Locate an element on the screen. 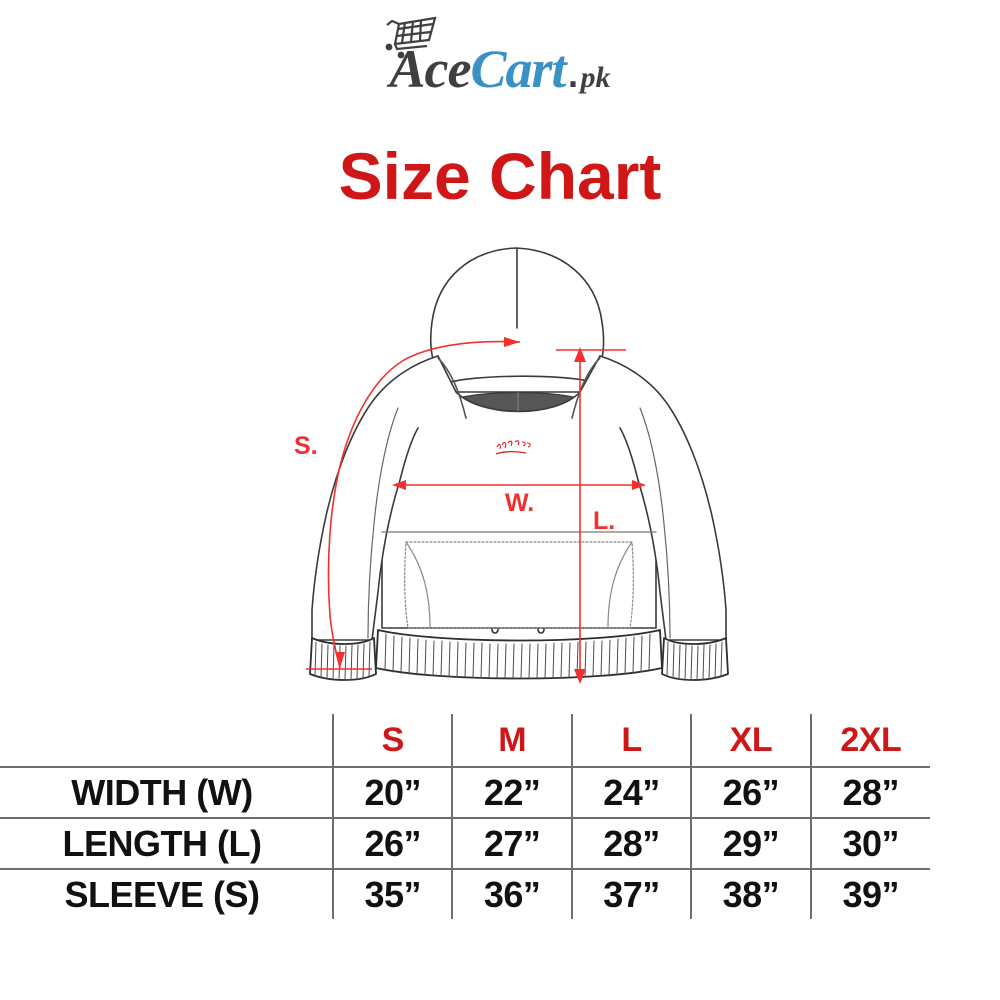 The image size is (1000, 1000). cell-sleeve-xl: 38” is located at coordinates (750, 894).